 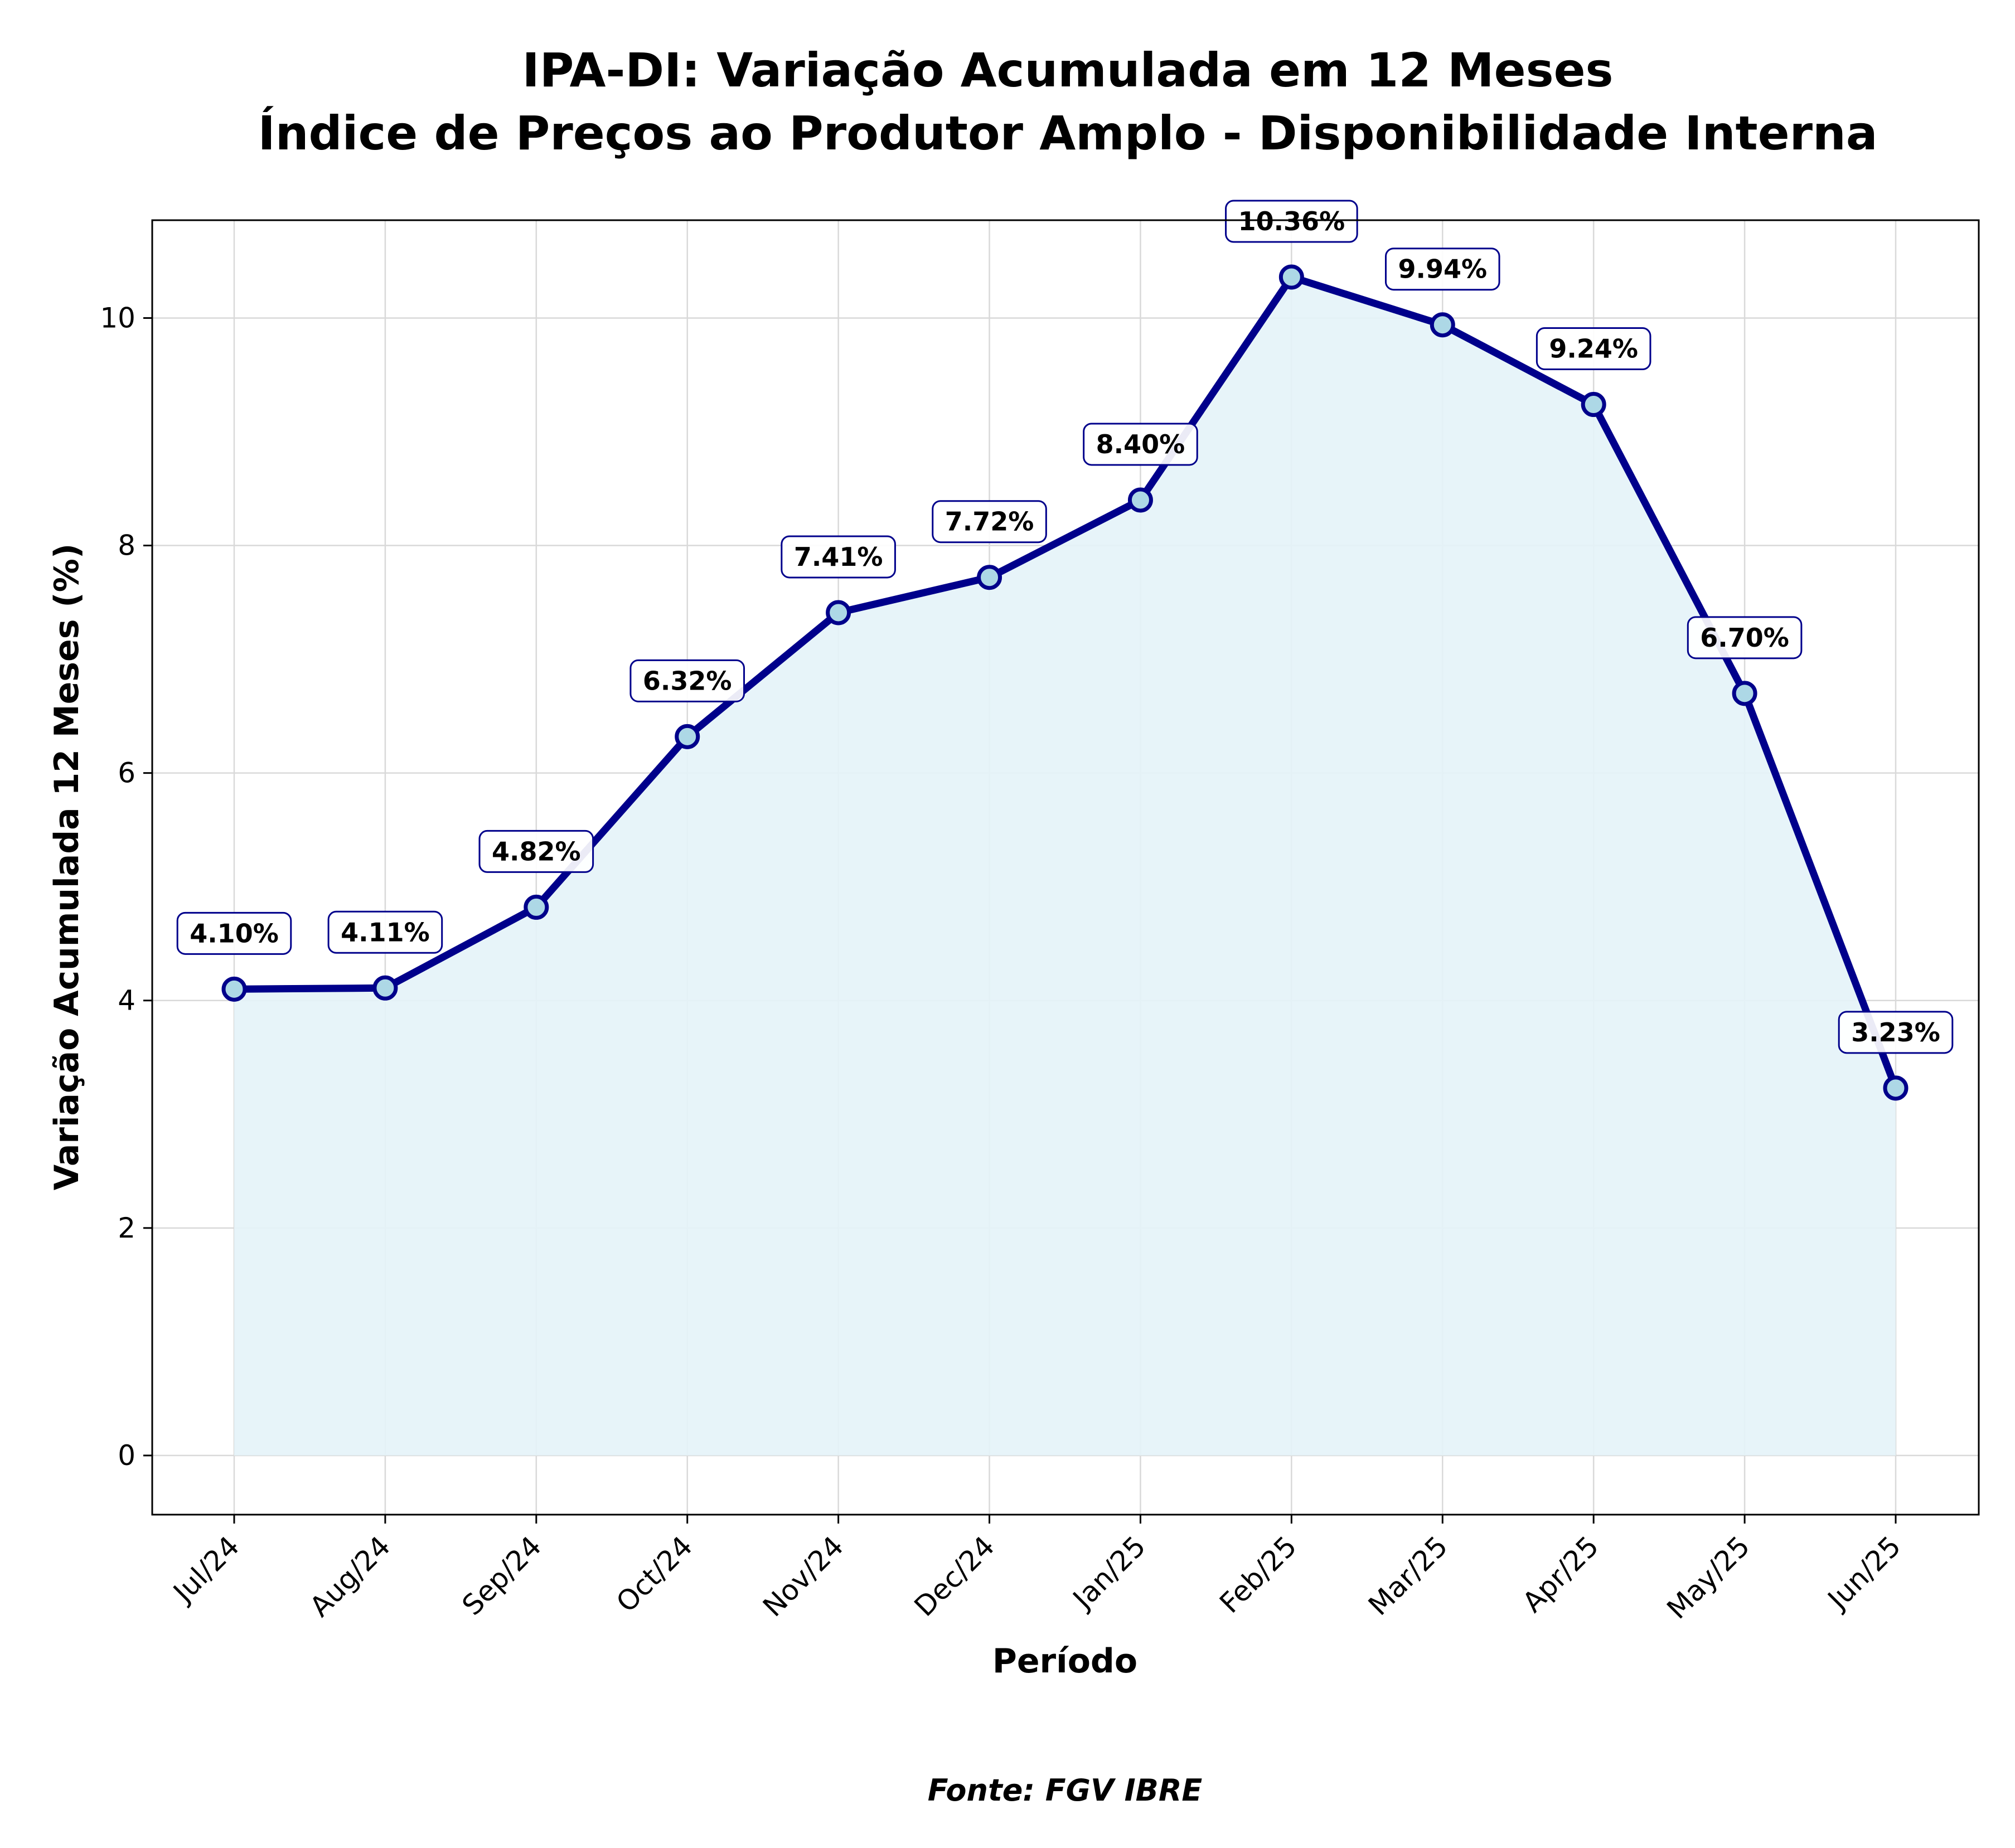 I want to click on data-label-text: 7.72%, so click(x=989, y=522).